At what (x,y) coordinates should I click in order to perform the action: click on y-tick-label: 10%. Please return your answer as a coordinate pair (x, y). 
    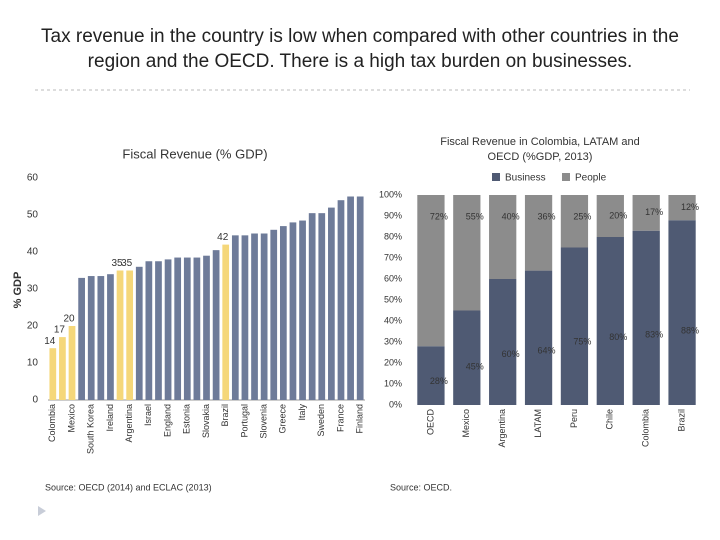
    Looking at the image, I should click on (393, 383).